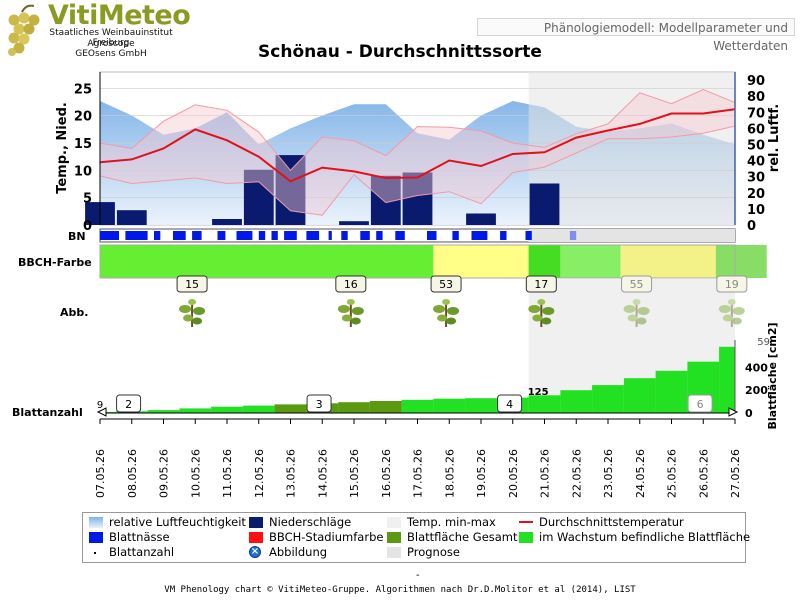  Describe the element at coordinates (100, 473) in the screenshot. I see `x-tick-label: 07.05.26` at that location.